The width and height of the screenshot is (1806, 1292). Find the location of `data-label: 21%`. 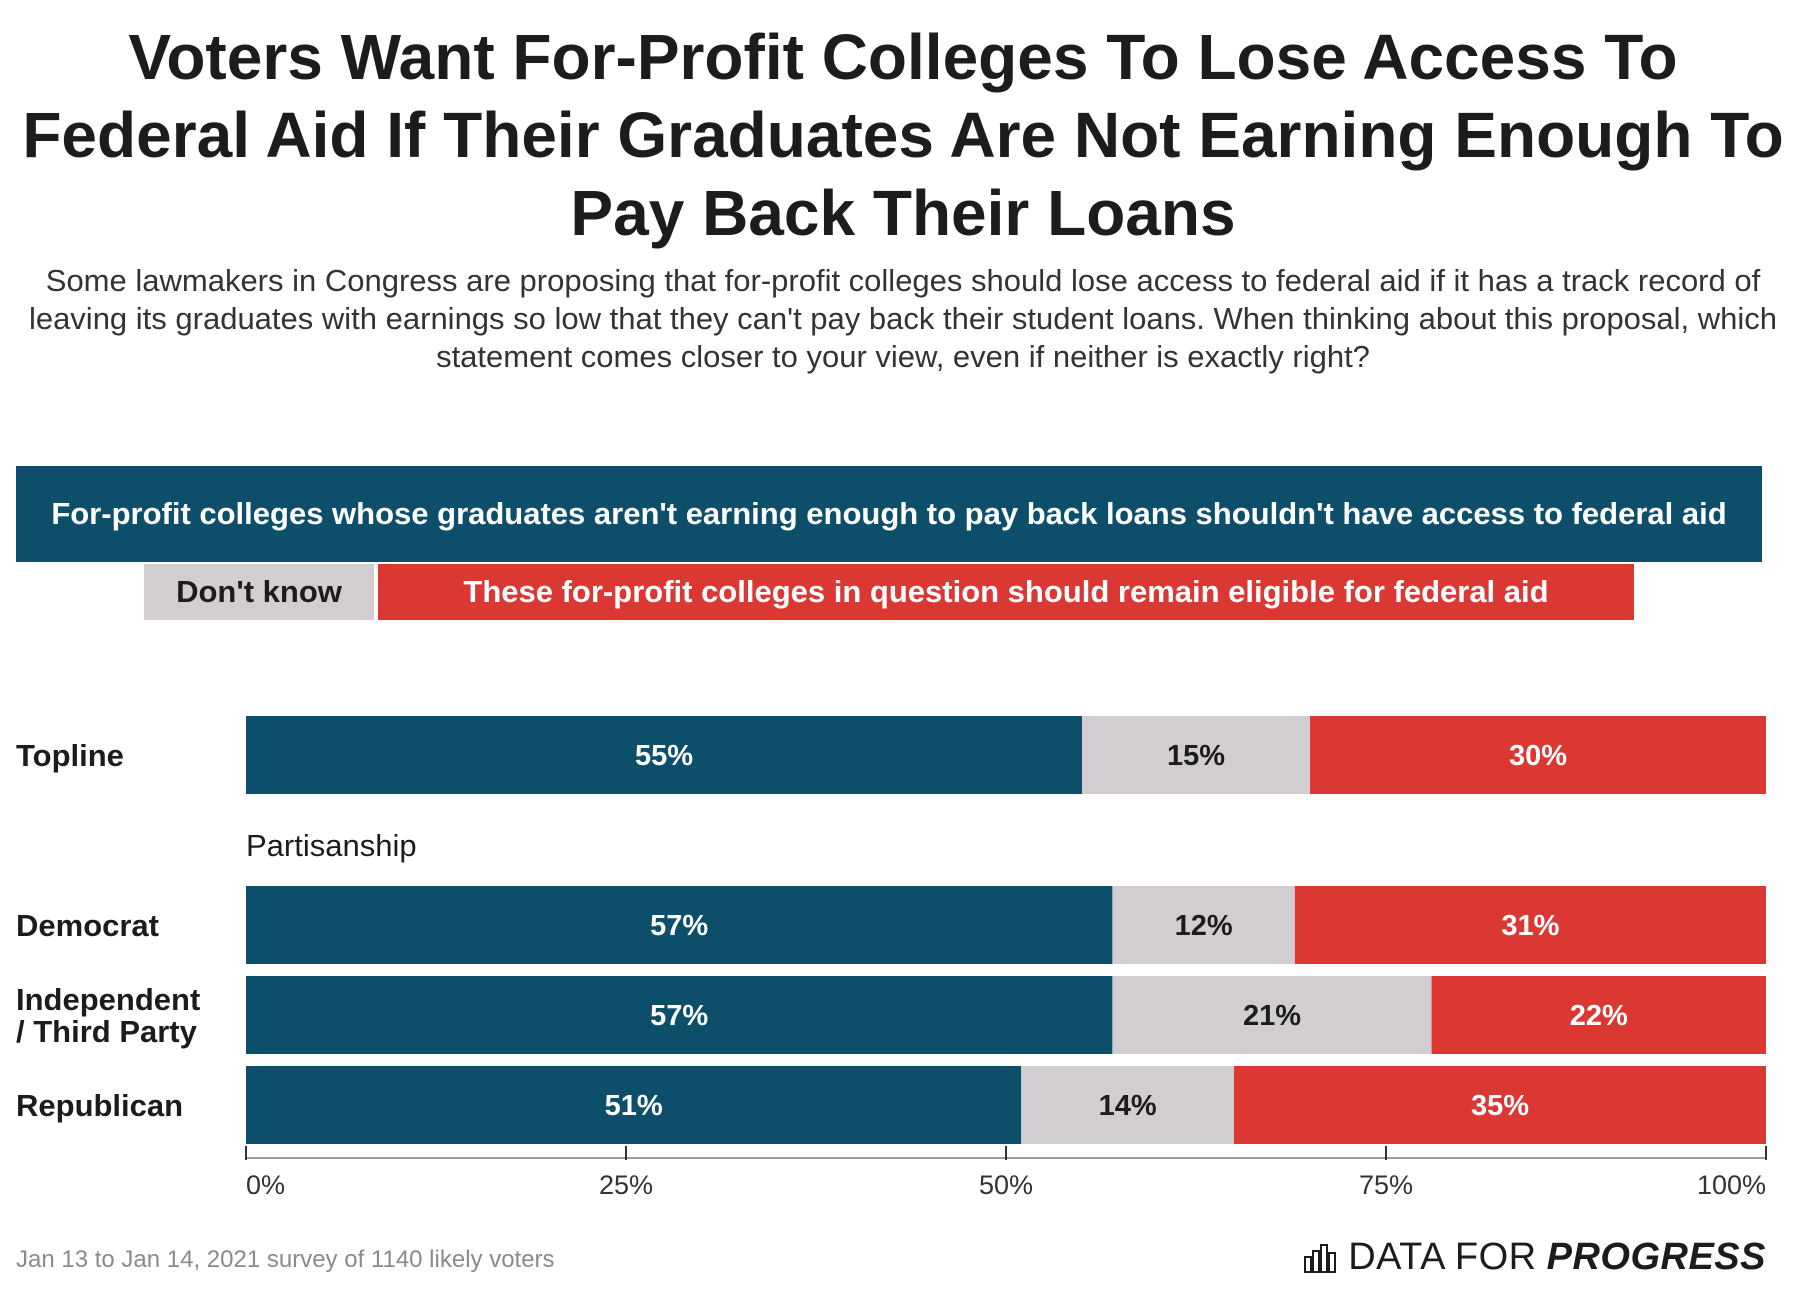

data-label: 21% is located at coordinates (1272, 1016).